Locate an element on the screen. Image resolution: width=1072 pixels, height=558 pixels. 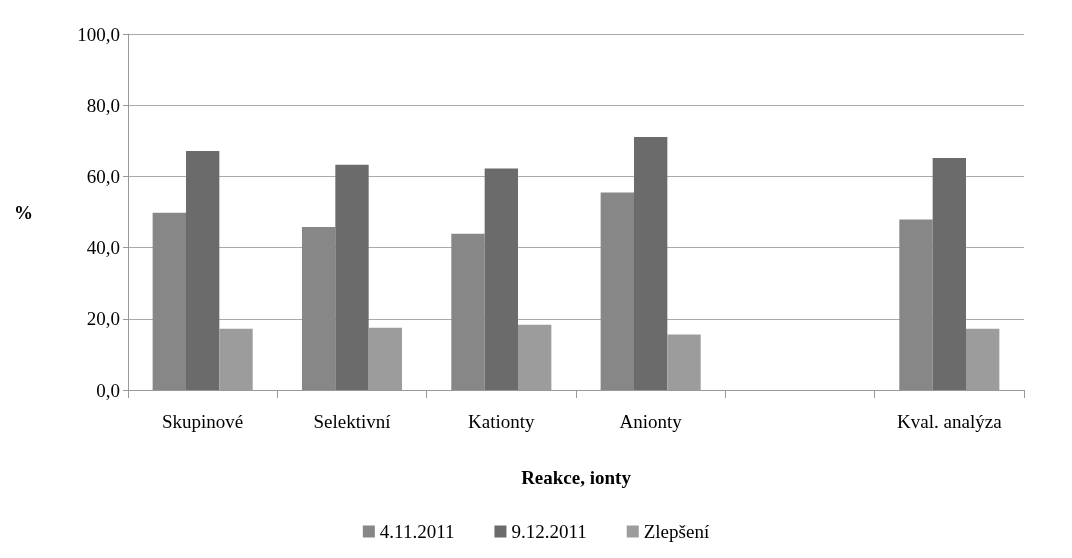
y-tick-label: 40,0 is located at coordinates (103, 248).